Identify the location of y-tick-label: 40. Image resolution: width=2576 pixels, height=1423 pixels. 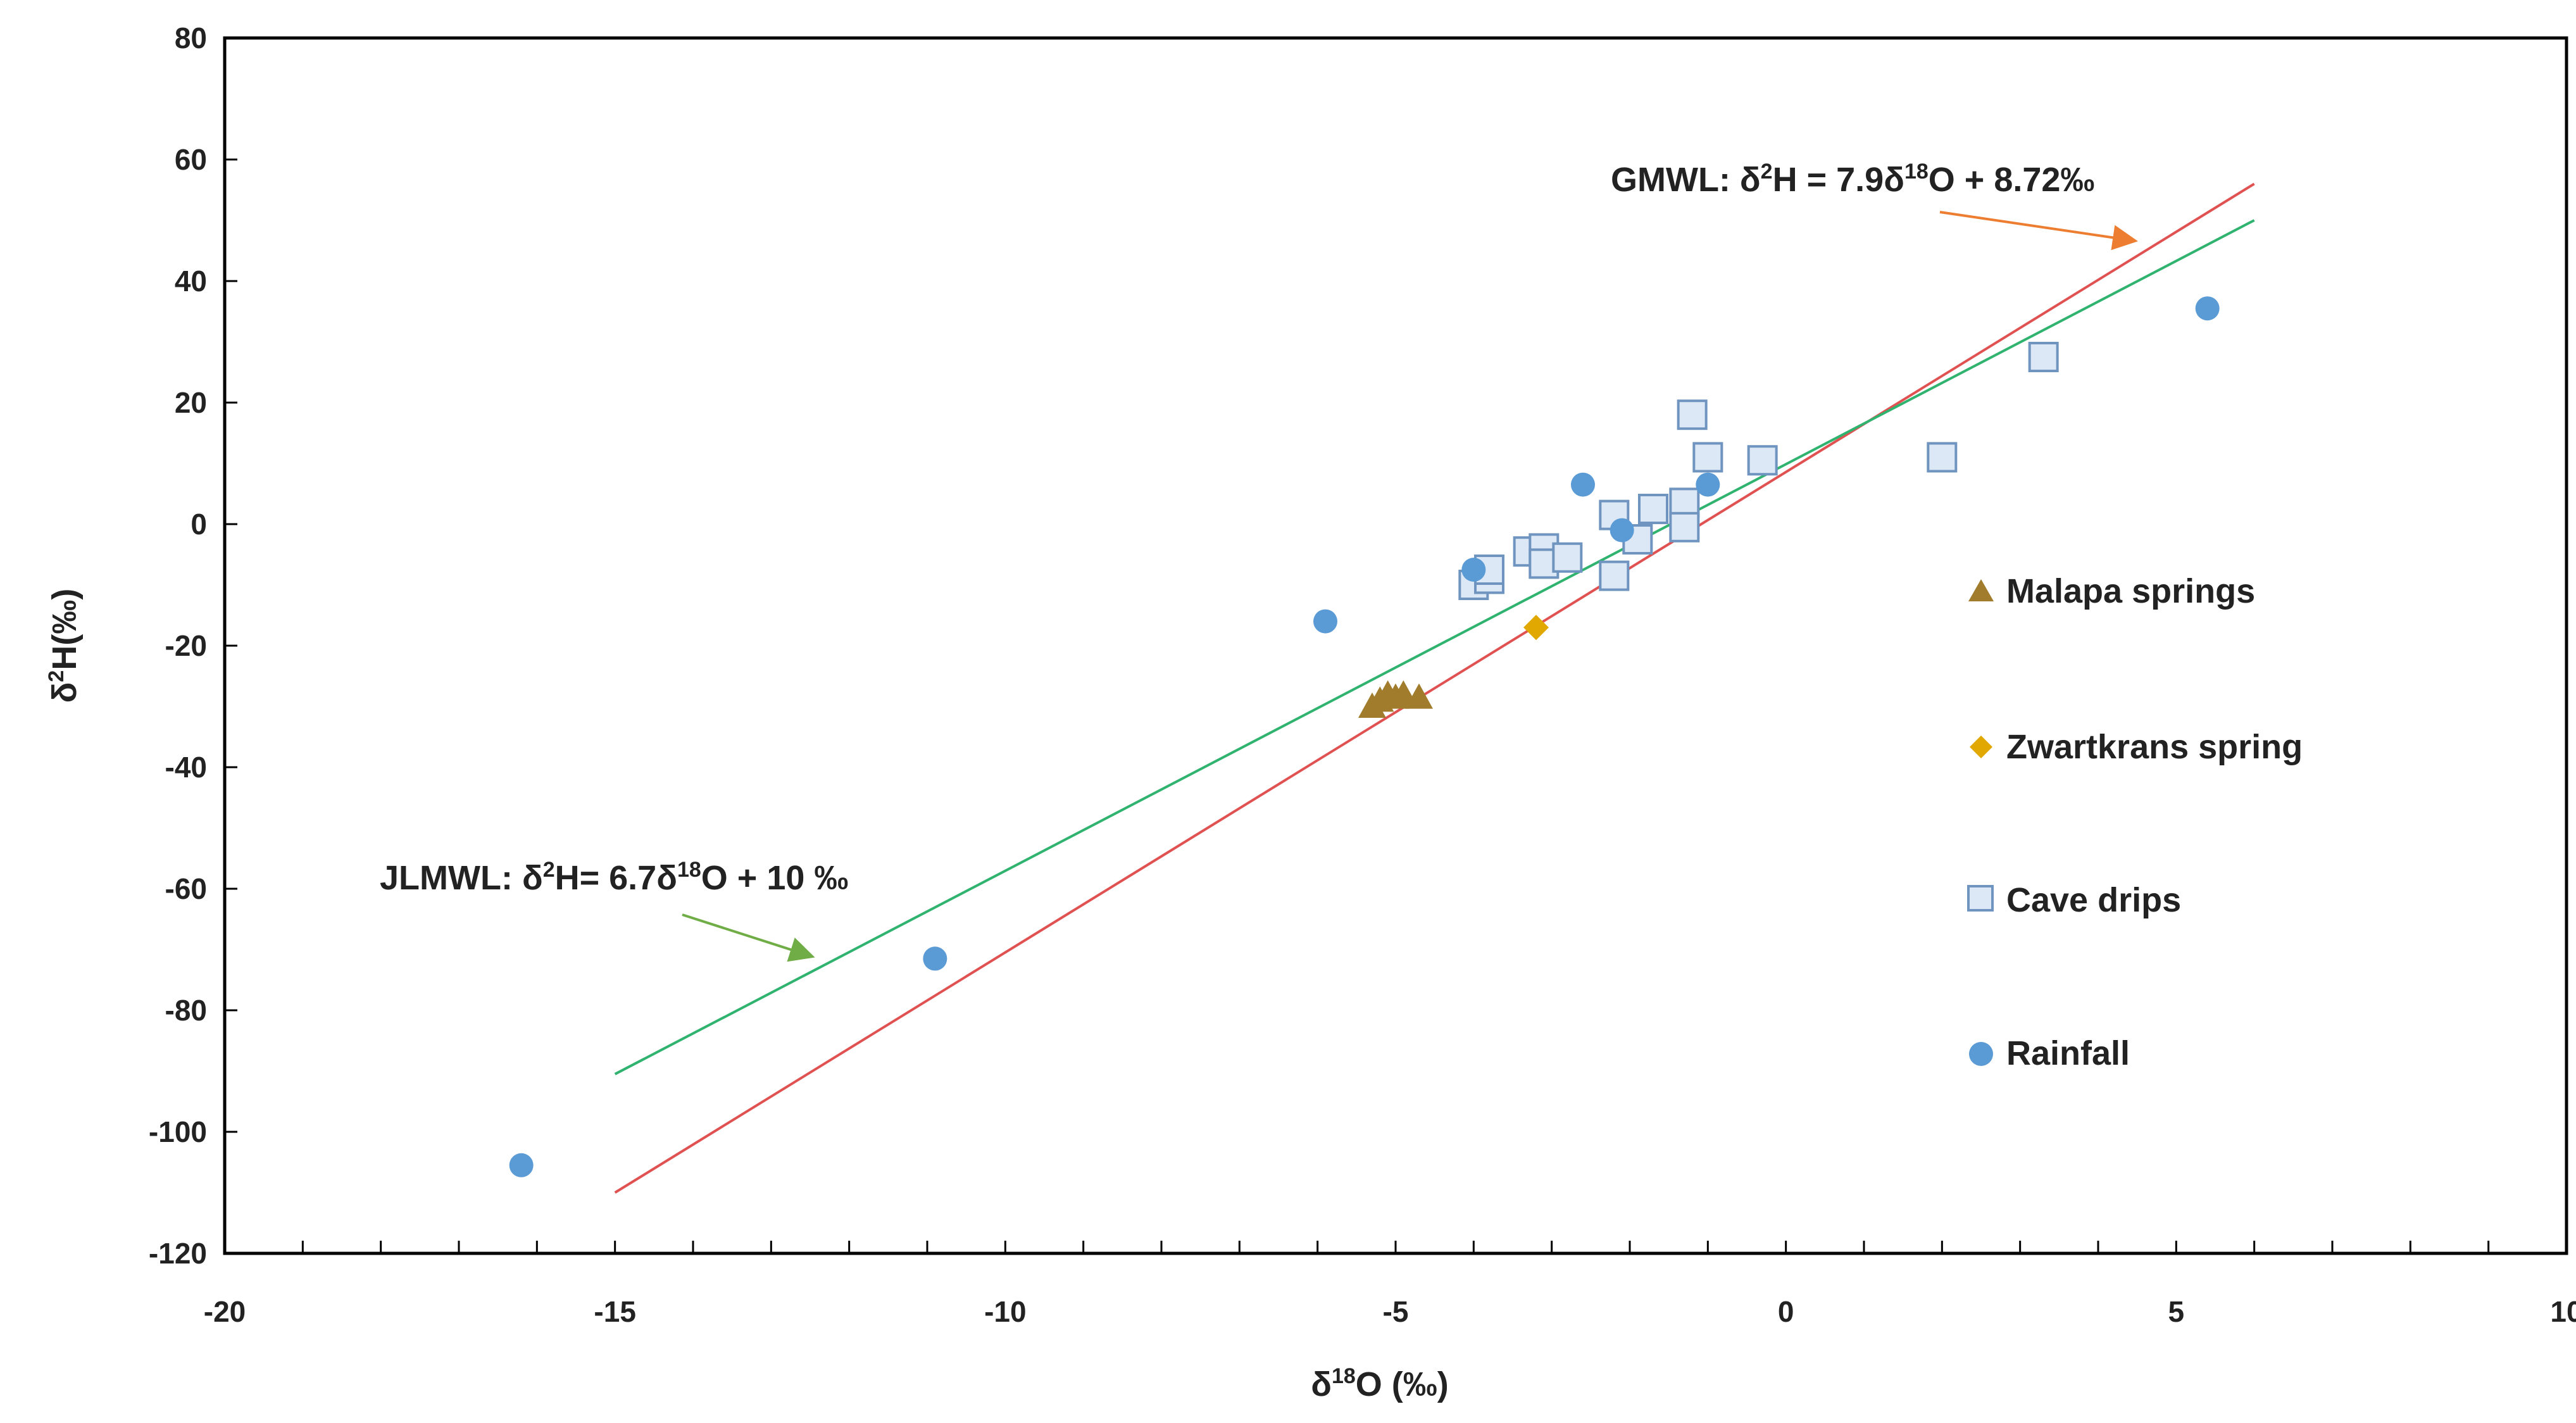
(191, 281).